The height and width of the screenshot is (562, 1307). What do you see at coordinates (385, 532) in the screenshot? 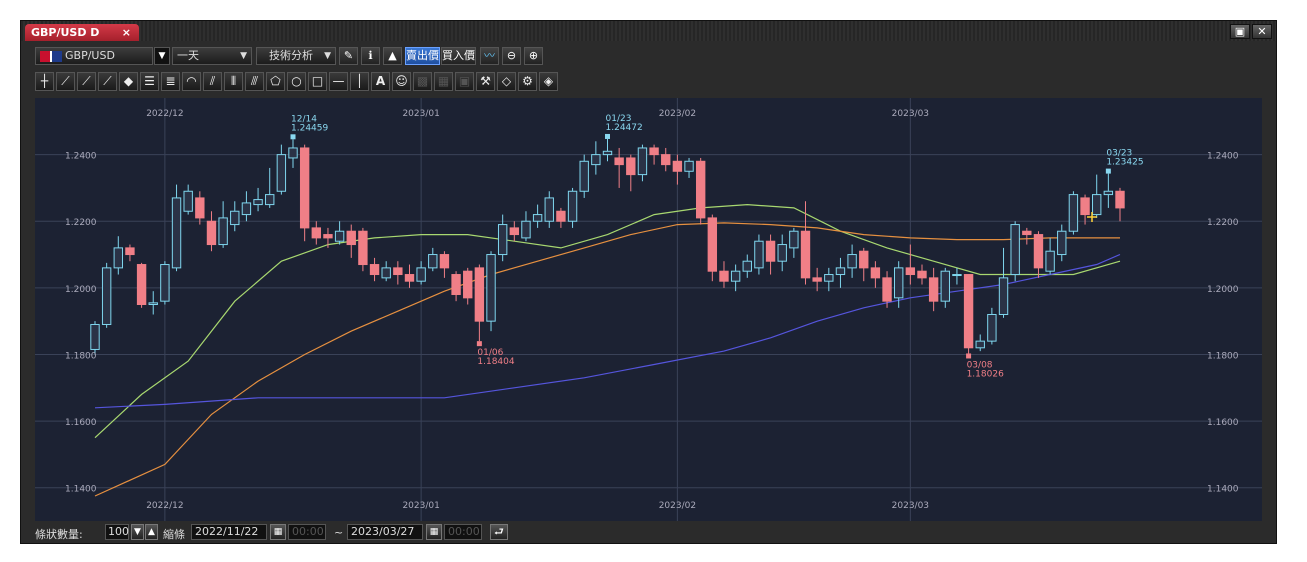
I see `end-date-field: 2023/03/27` at bounding box center [385, 532].